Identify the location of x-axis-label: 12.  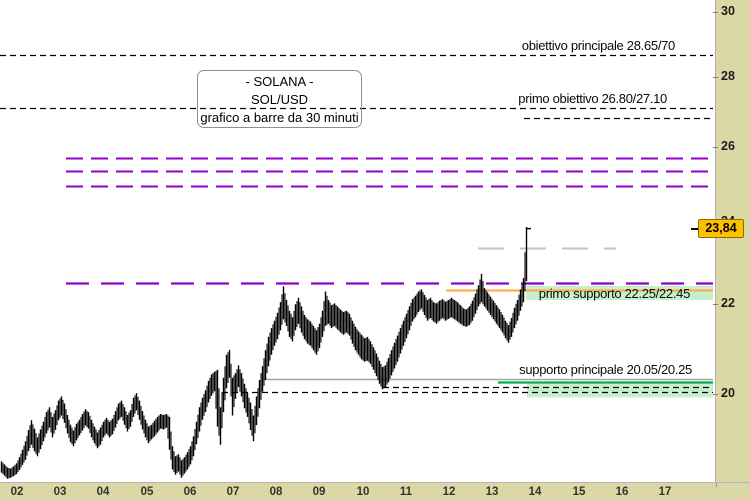
(449, 492).